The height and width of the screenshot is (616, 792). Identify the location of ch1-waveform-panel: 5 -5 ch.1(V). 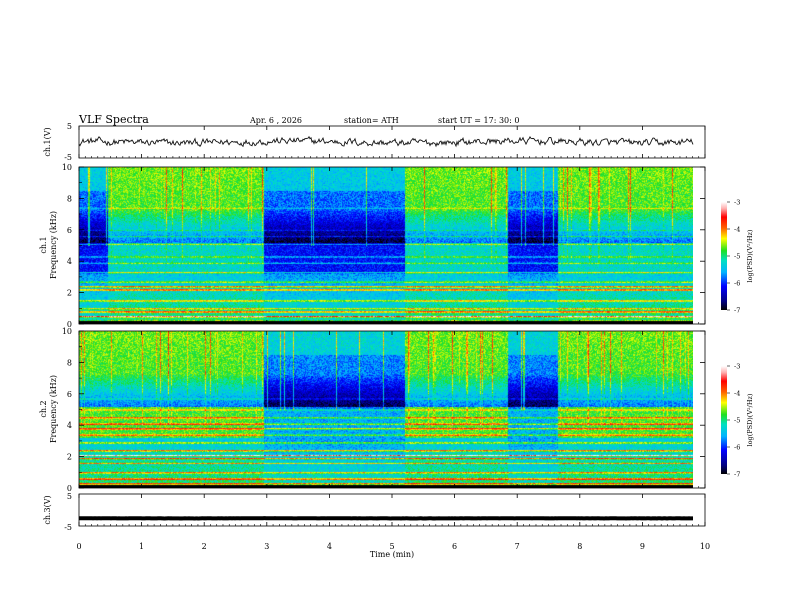
(374, 142).